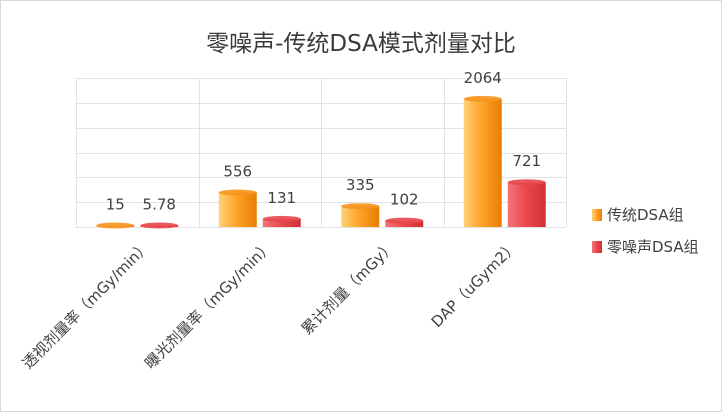 The width and height of the screenshot is (722, 412). Describe the element at coordinates (159, 205) in the screenshot. I see `data-label: 5.78` at that location.